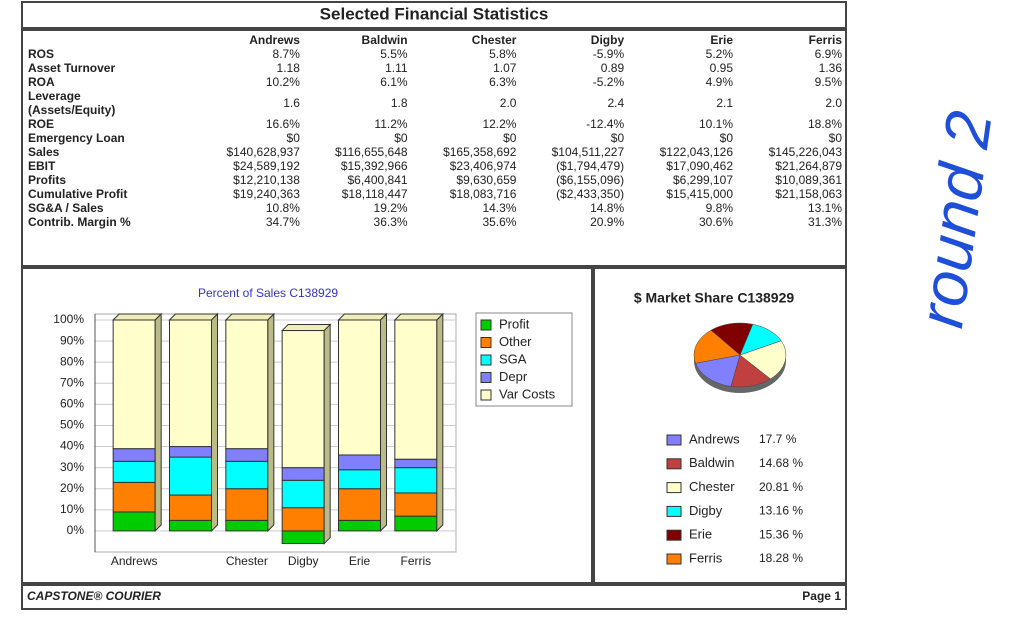  Describe the element at coordinates (486, 180) in the screenshot. I see `table-cell: $9,630,659` at that location.